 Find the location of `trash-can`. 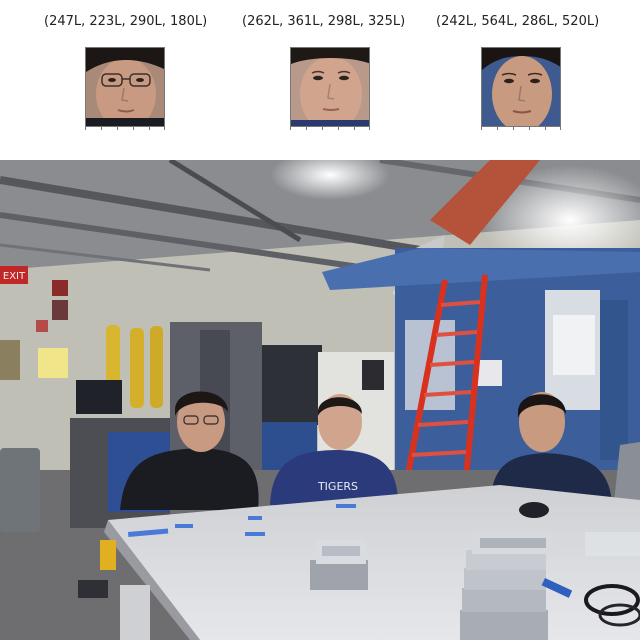

trash-can is located at coordinates (20, 490).